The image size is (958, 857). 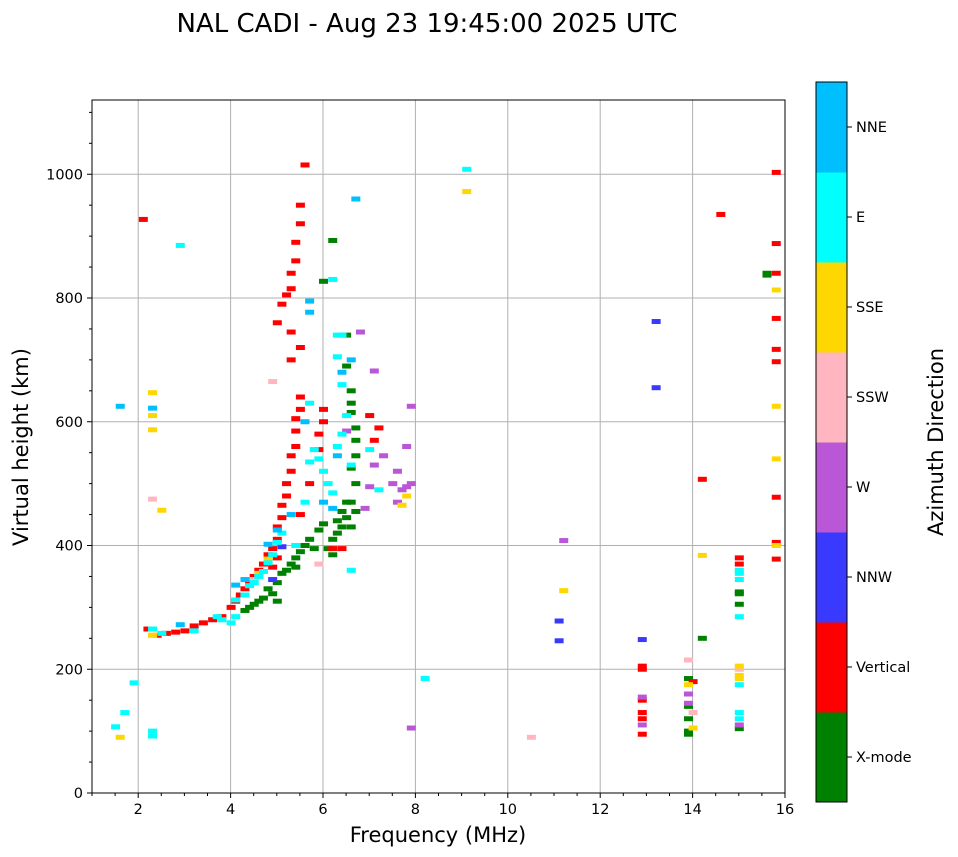 I want to click on y-tick-label: 400, so click(x=69, y=547).